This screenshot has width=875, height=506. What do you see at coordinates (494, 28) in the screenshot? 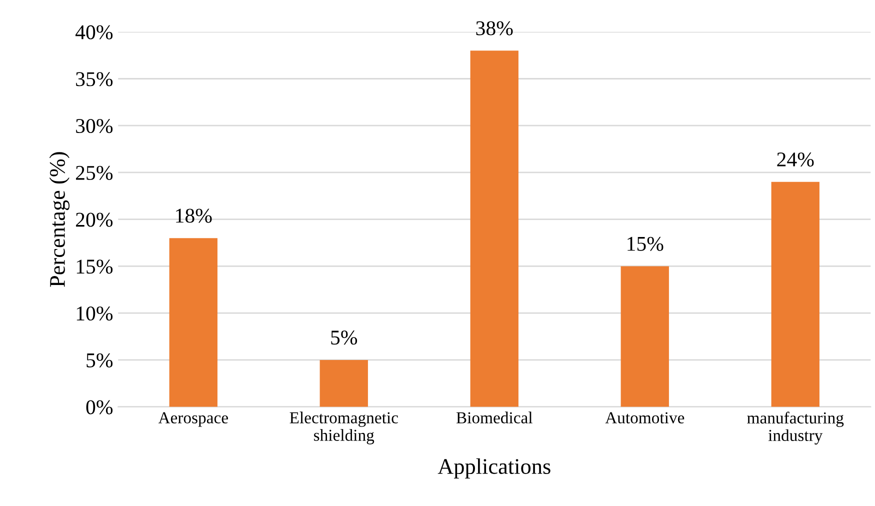
I see `data-label: 38%` at bounding box center [494, 28].